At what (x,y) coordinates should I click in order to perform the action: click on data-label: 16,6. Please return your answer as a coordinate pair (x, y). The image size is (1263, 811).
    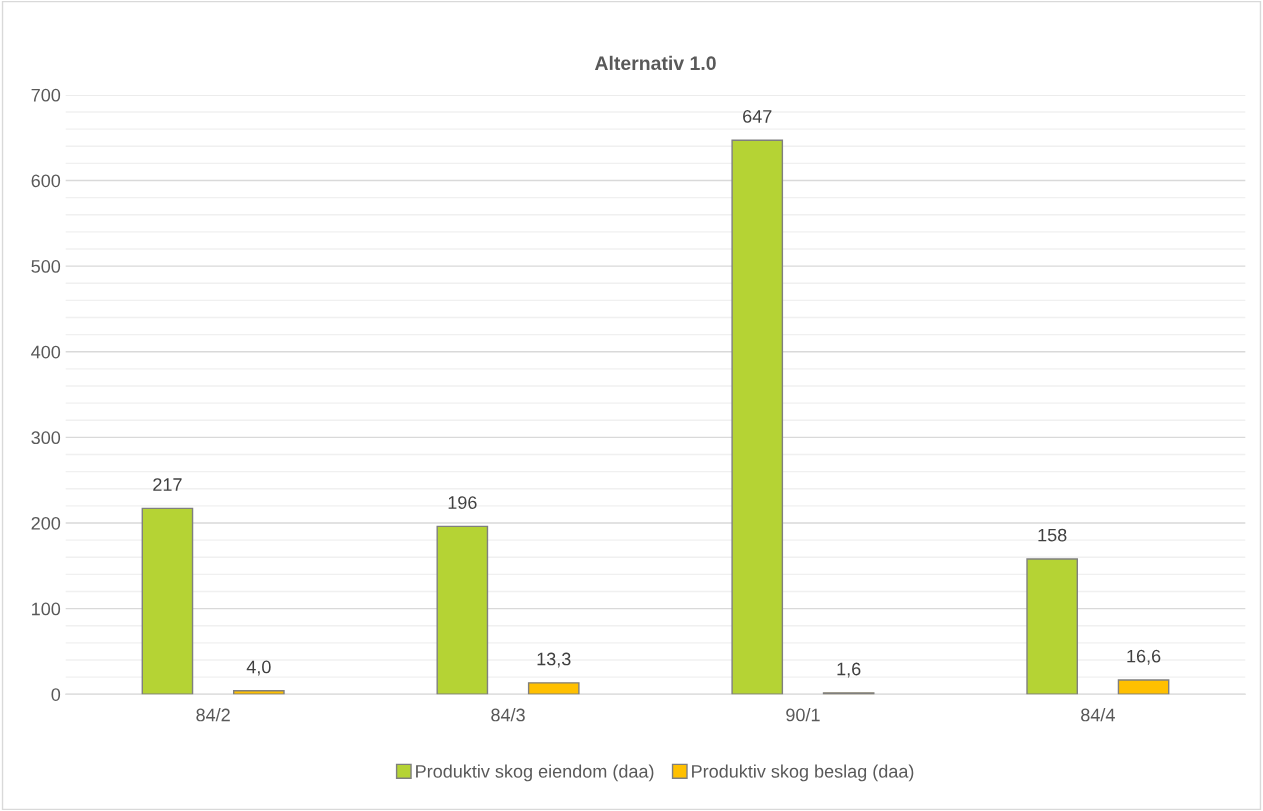
    Looking at the image, I should click on (1144, 657).